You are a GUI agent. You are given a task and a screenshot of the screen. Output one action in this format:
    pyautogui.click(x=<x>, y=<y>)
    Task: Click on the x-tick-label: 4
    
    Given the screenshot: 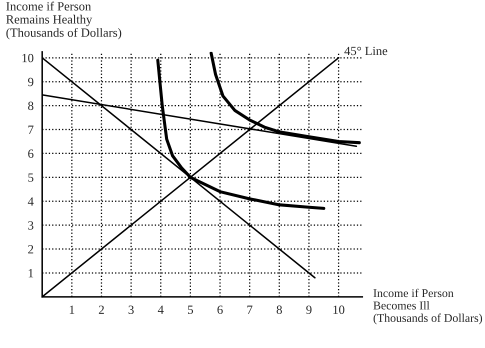 What is the action you would take?
    pyautogui.click(x=161, y=310)
    